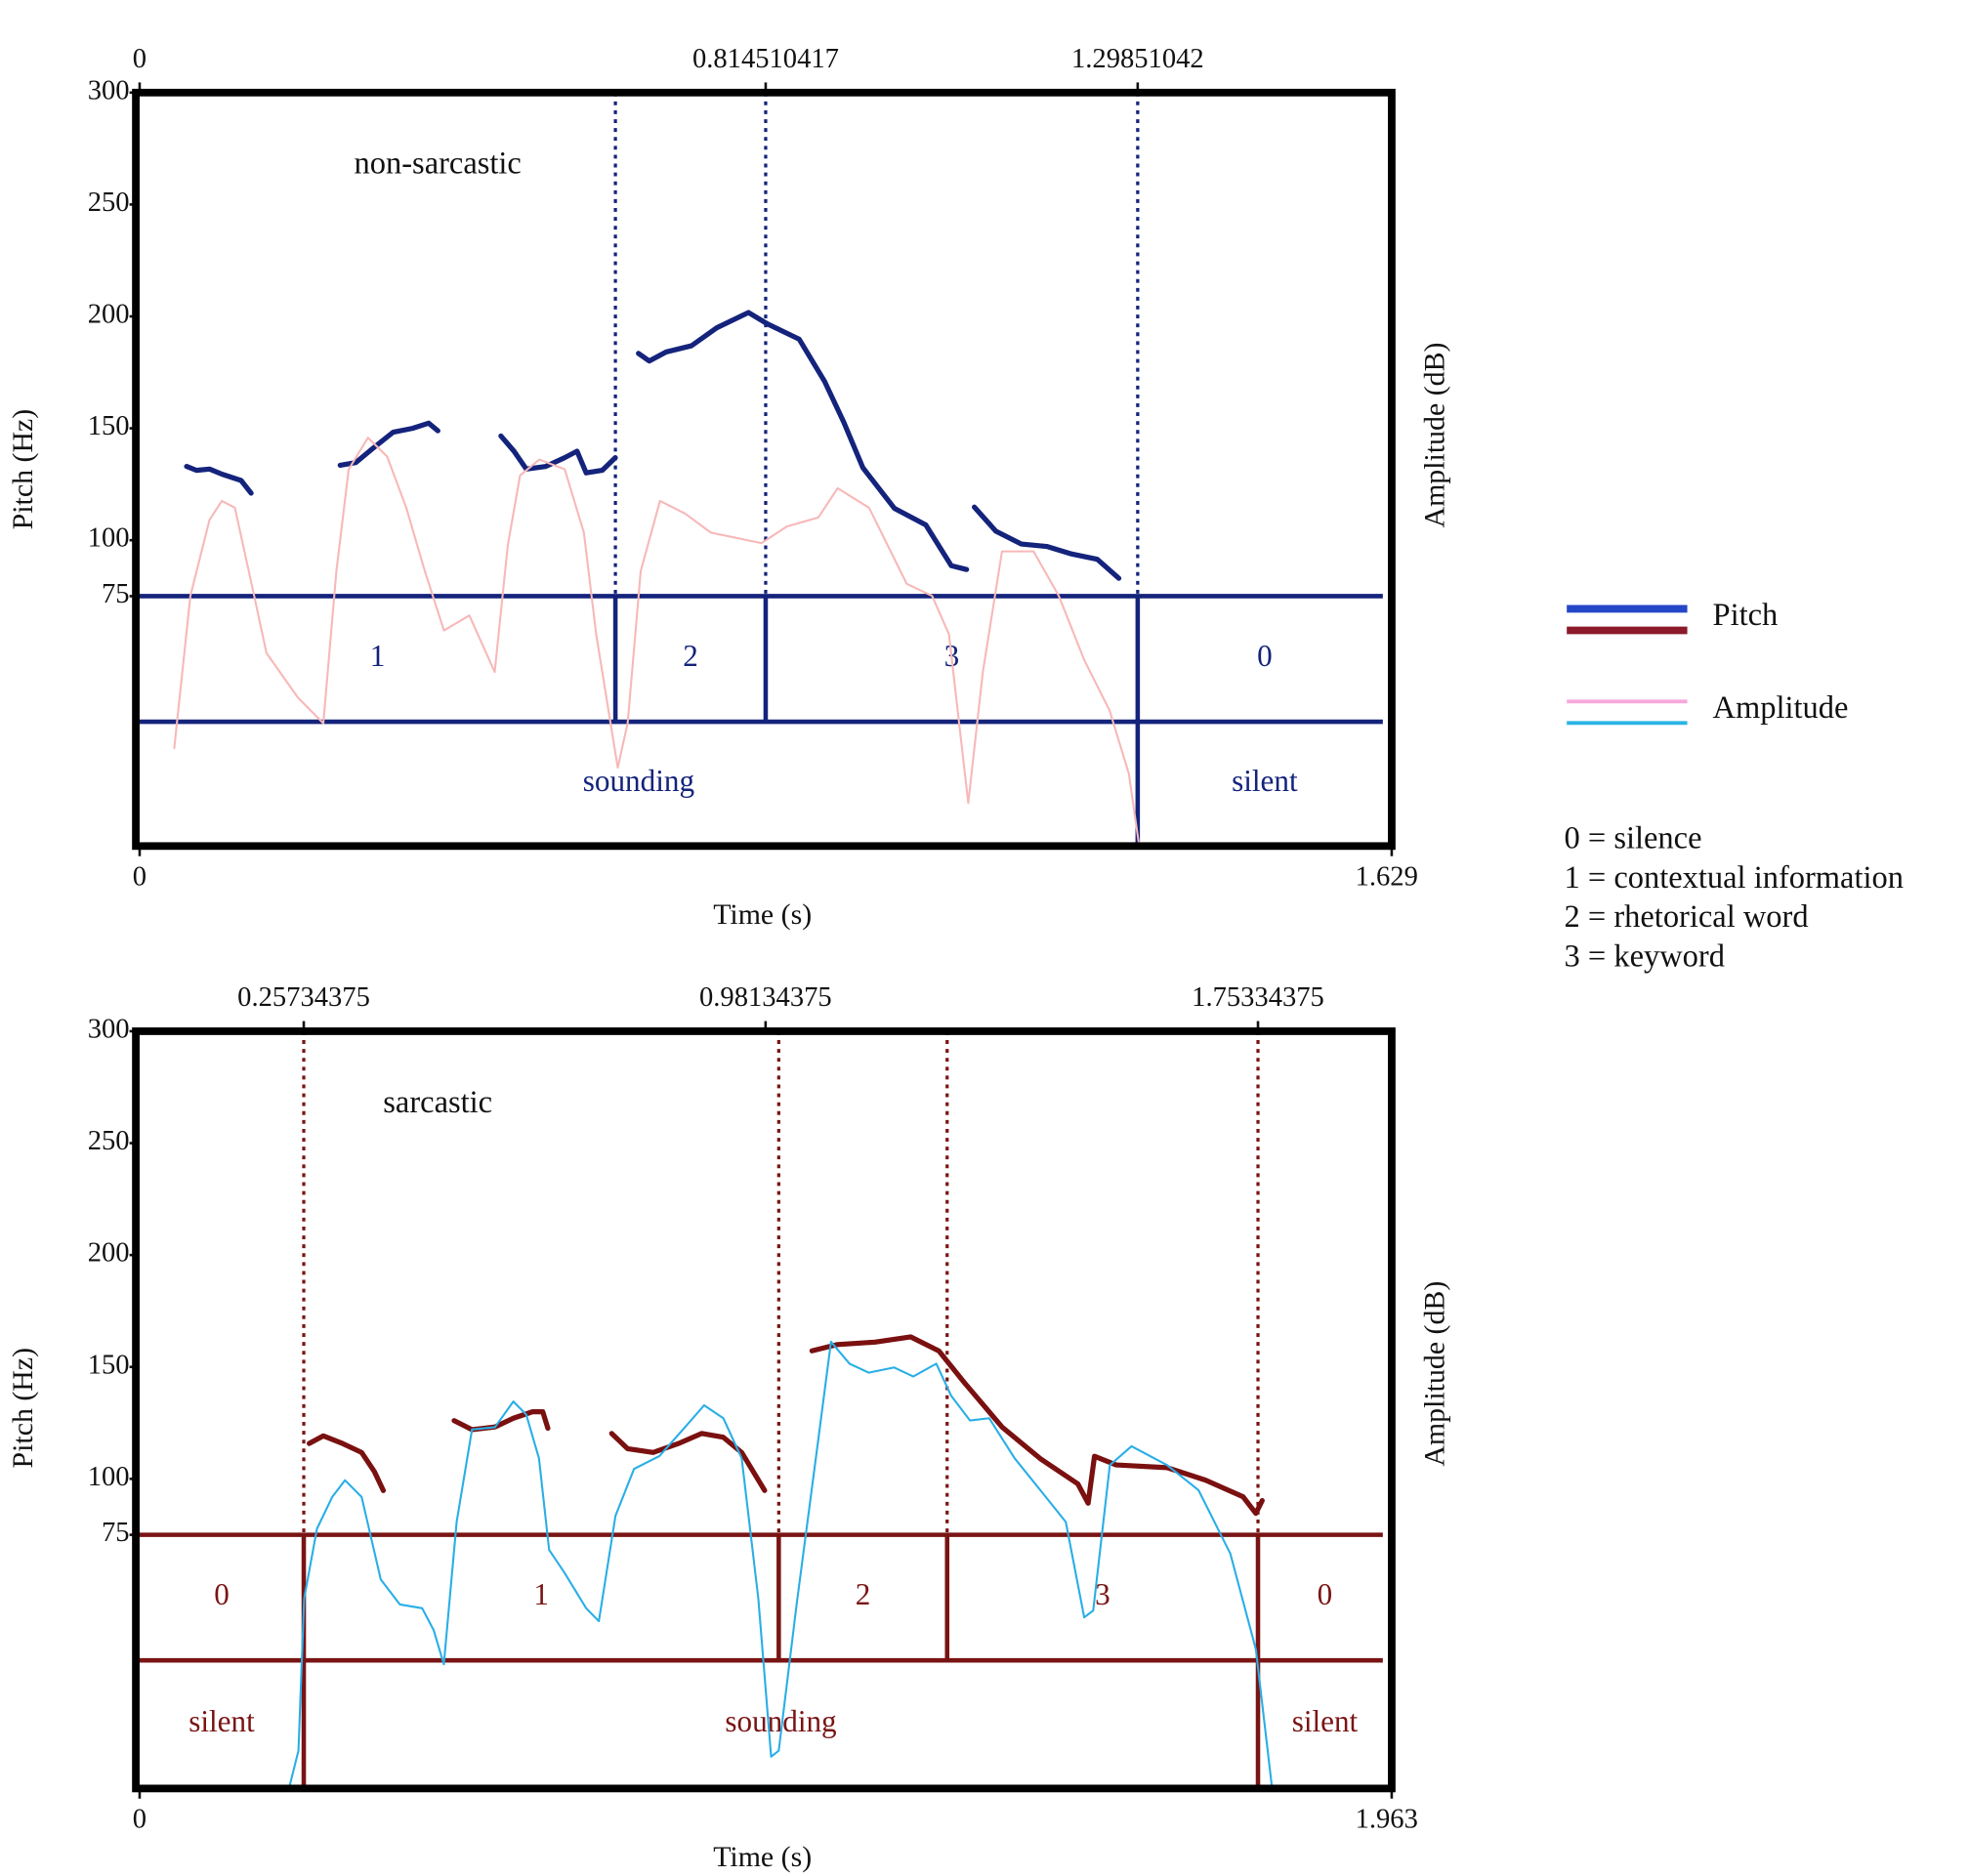 Image resolution: width=1969 pixels, height=1876 pixels. What do you see at coordinates (1387, 1820) in the screenshot?
I see `x-tick-label: 1.963` at bounding box center [1387, 1820].